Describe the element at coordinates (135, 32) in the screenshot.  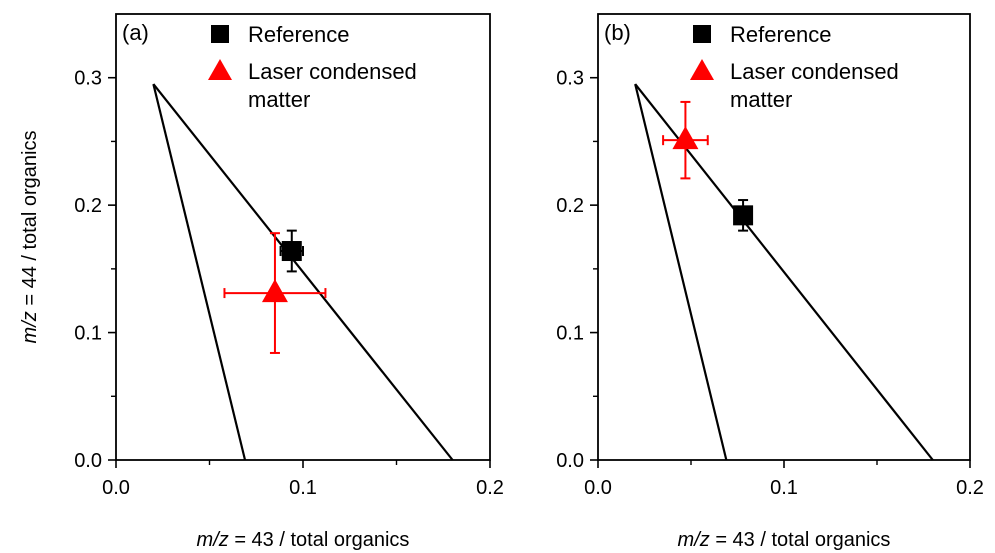
I see `panel-label: (a)` at that location.